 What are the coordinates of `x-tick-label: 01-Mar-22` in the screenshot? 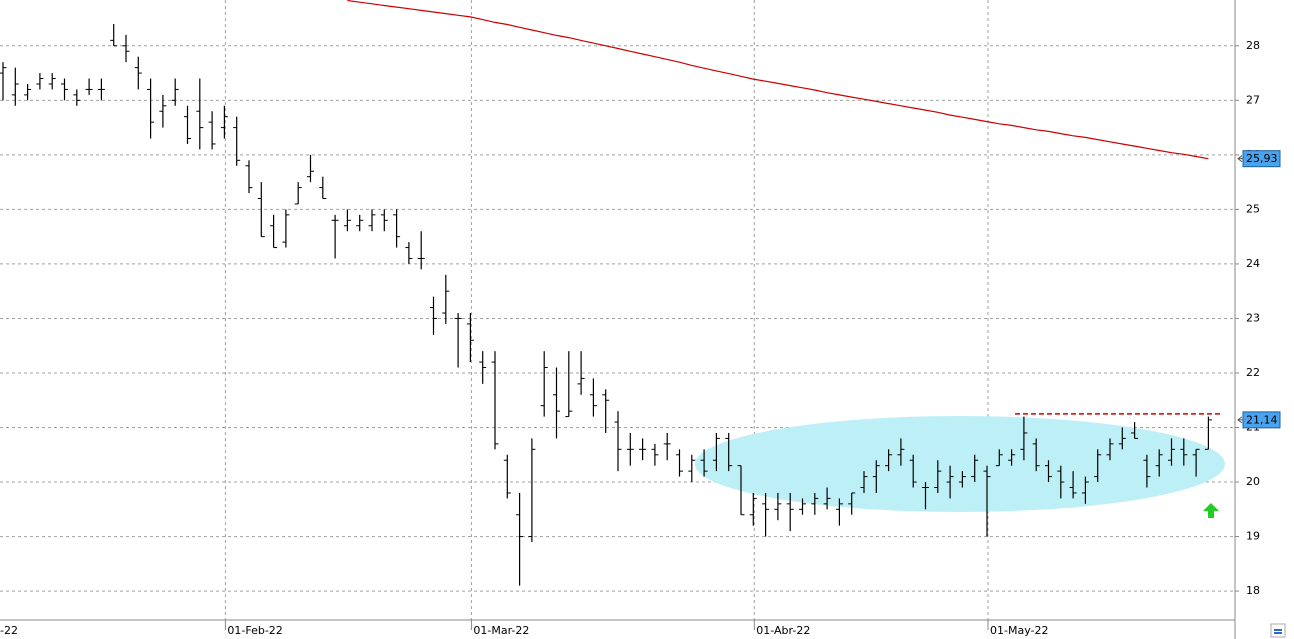 It's located at (501, 630).